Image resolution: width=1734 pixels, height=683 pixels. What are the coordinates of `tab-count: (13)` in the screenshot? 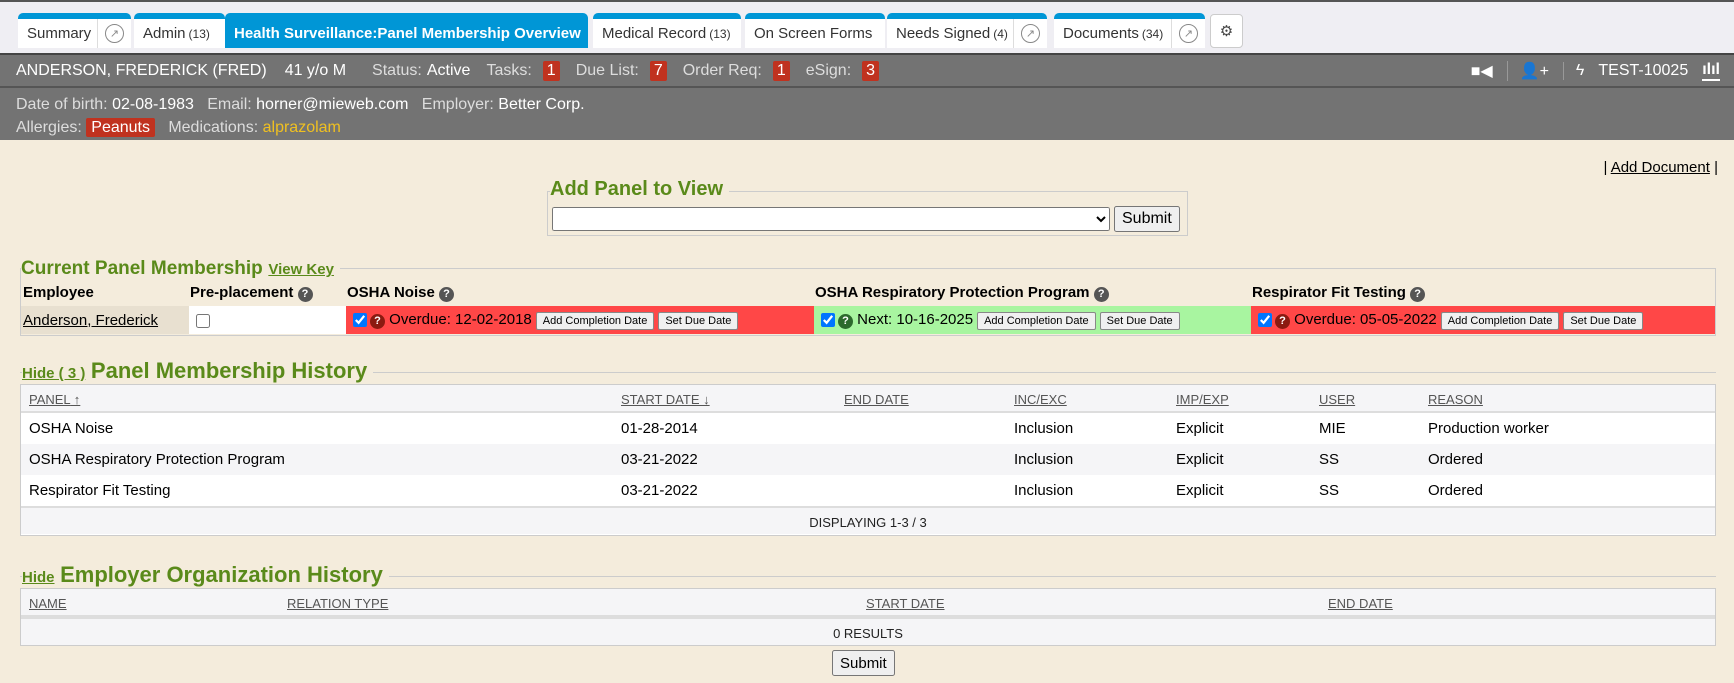 It's located at (720, 33).